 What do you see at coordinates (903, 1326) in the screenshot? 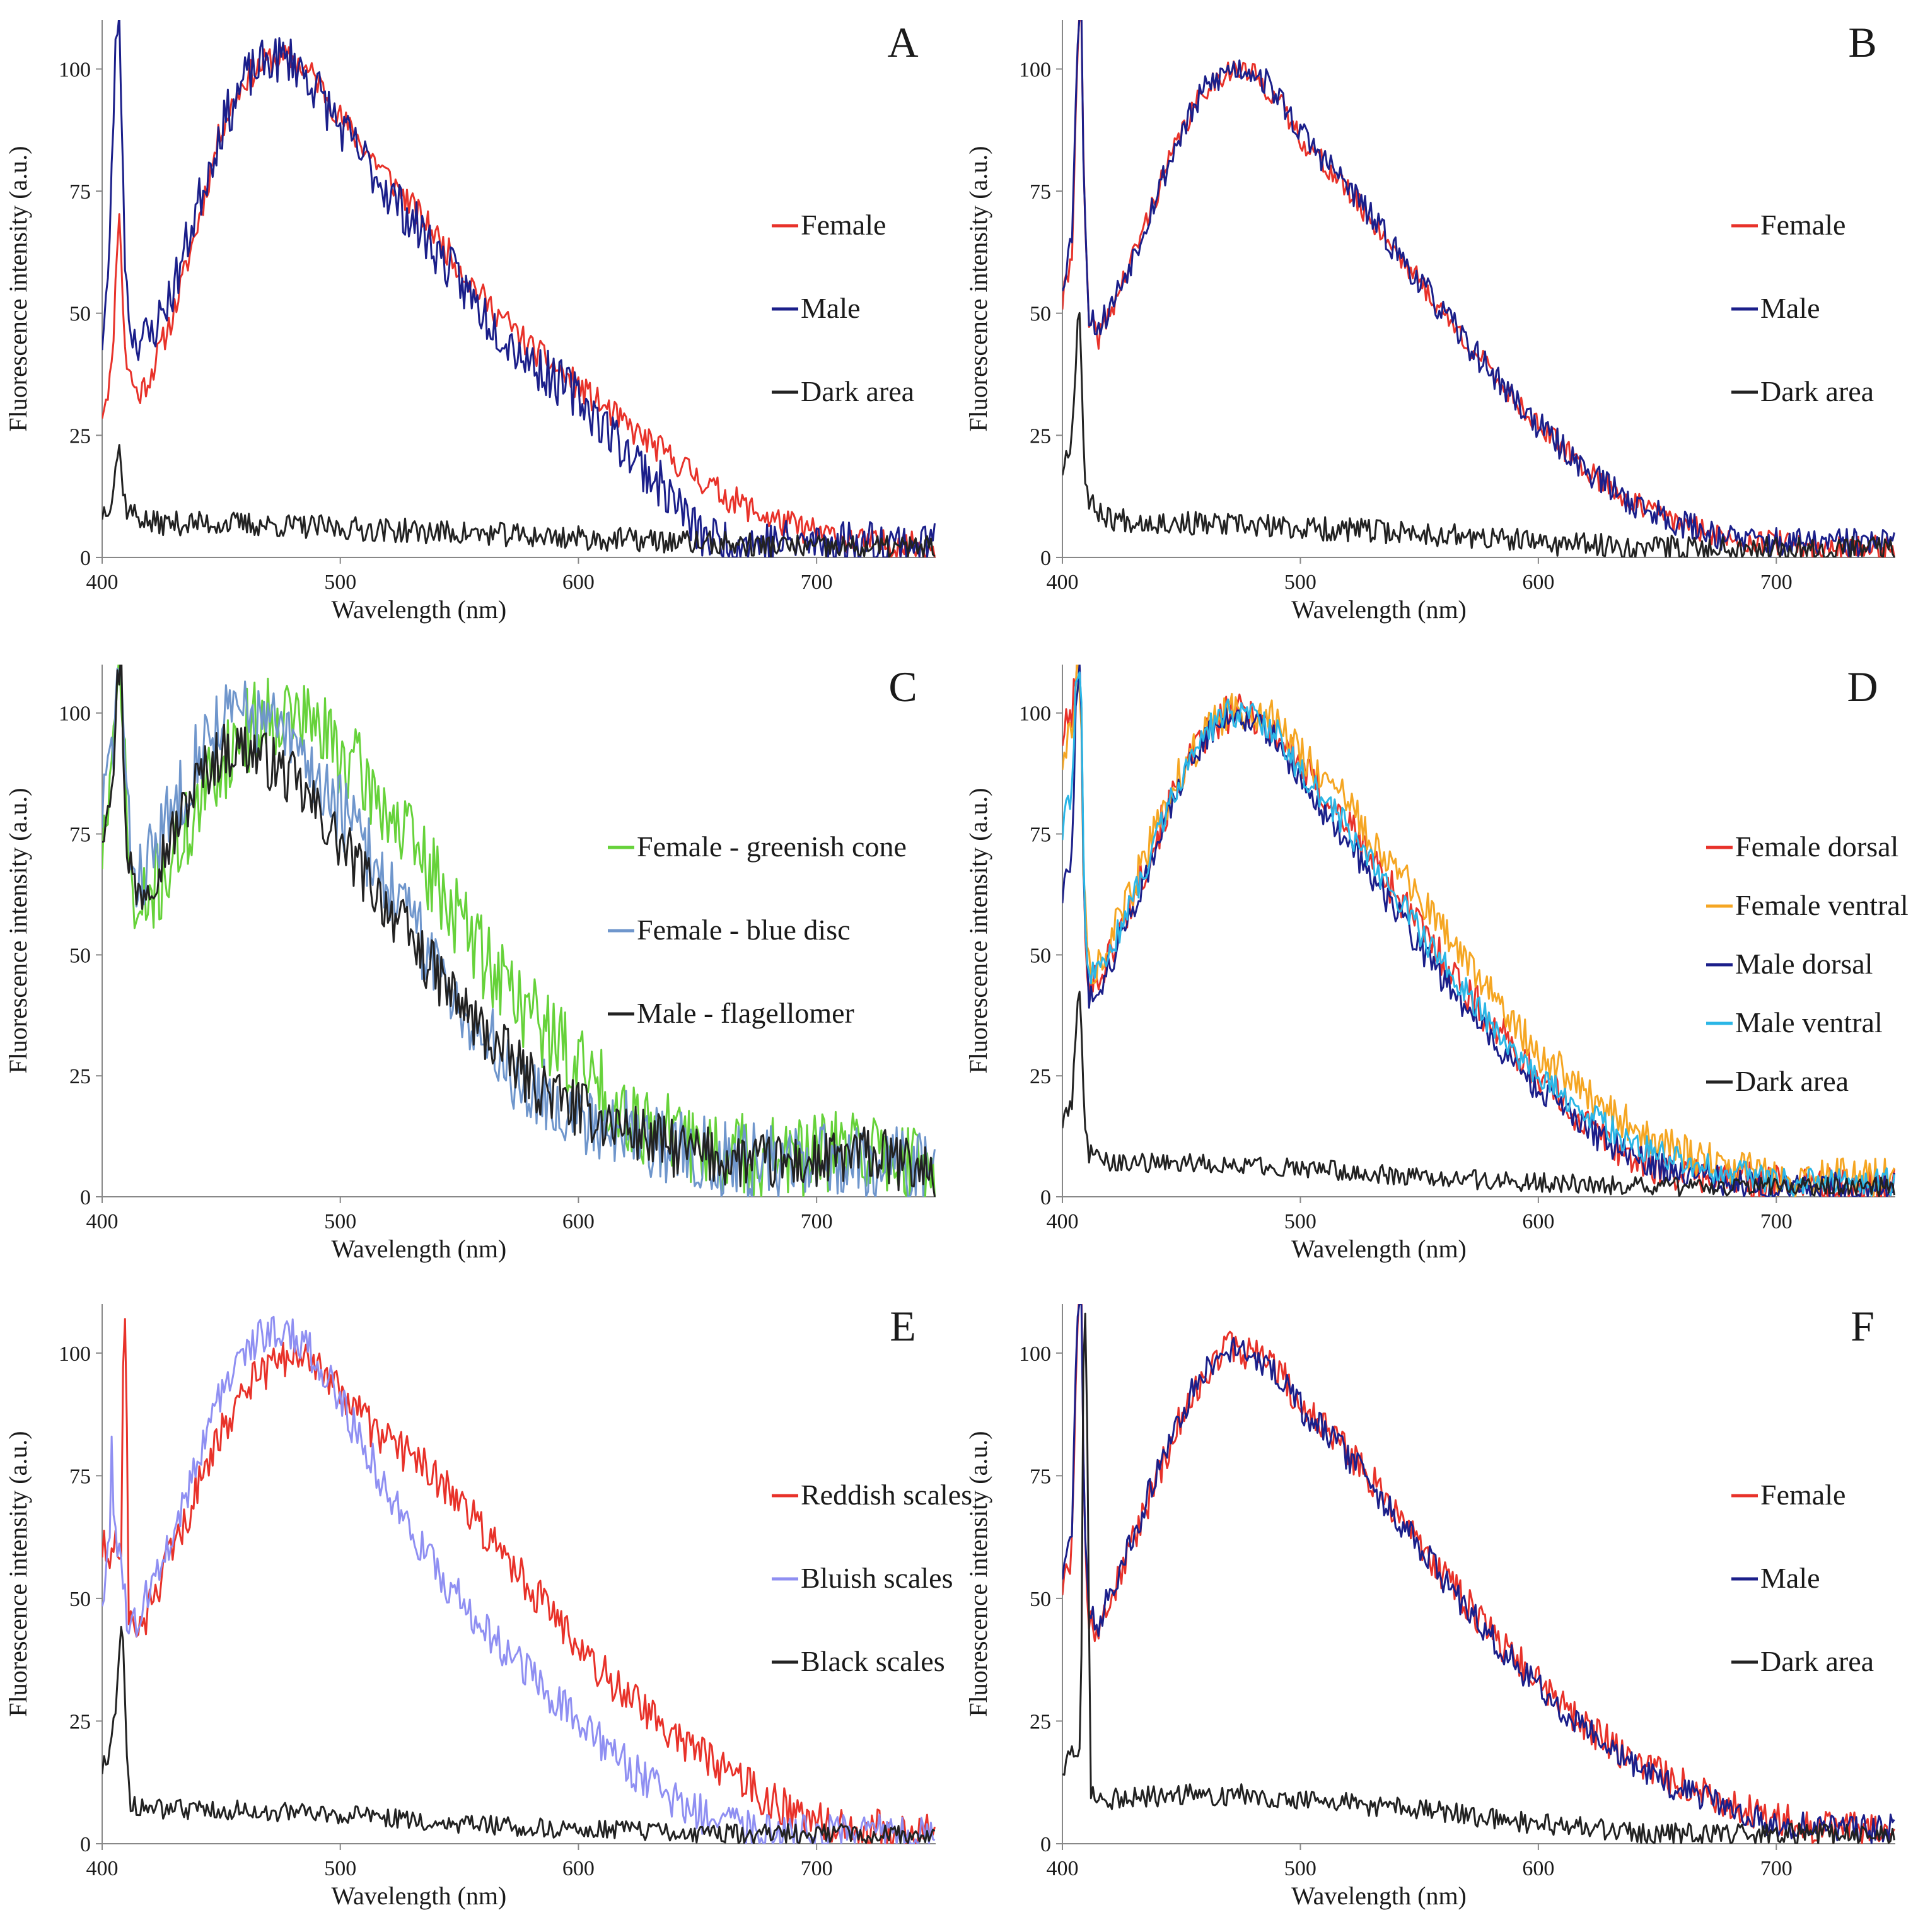
I see `panel-letter: E` at bounding box center [903, 1326].